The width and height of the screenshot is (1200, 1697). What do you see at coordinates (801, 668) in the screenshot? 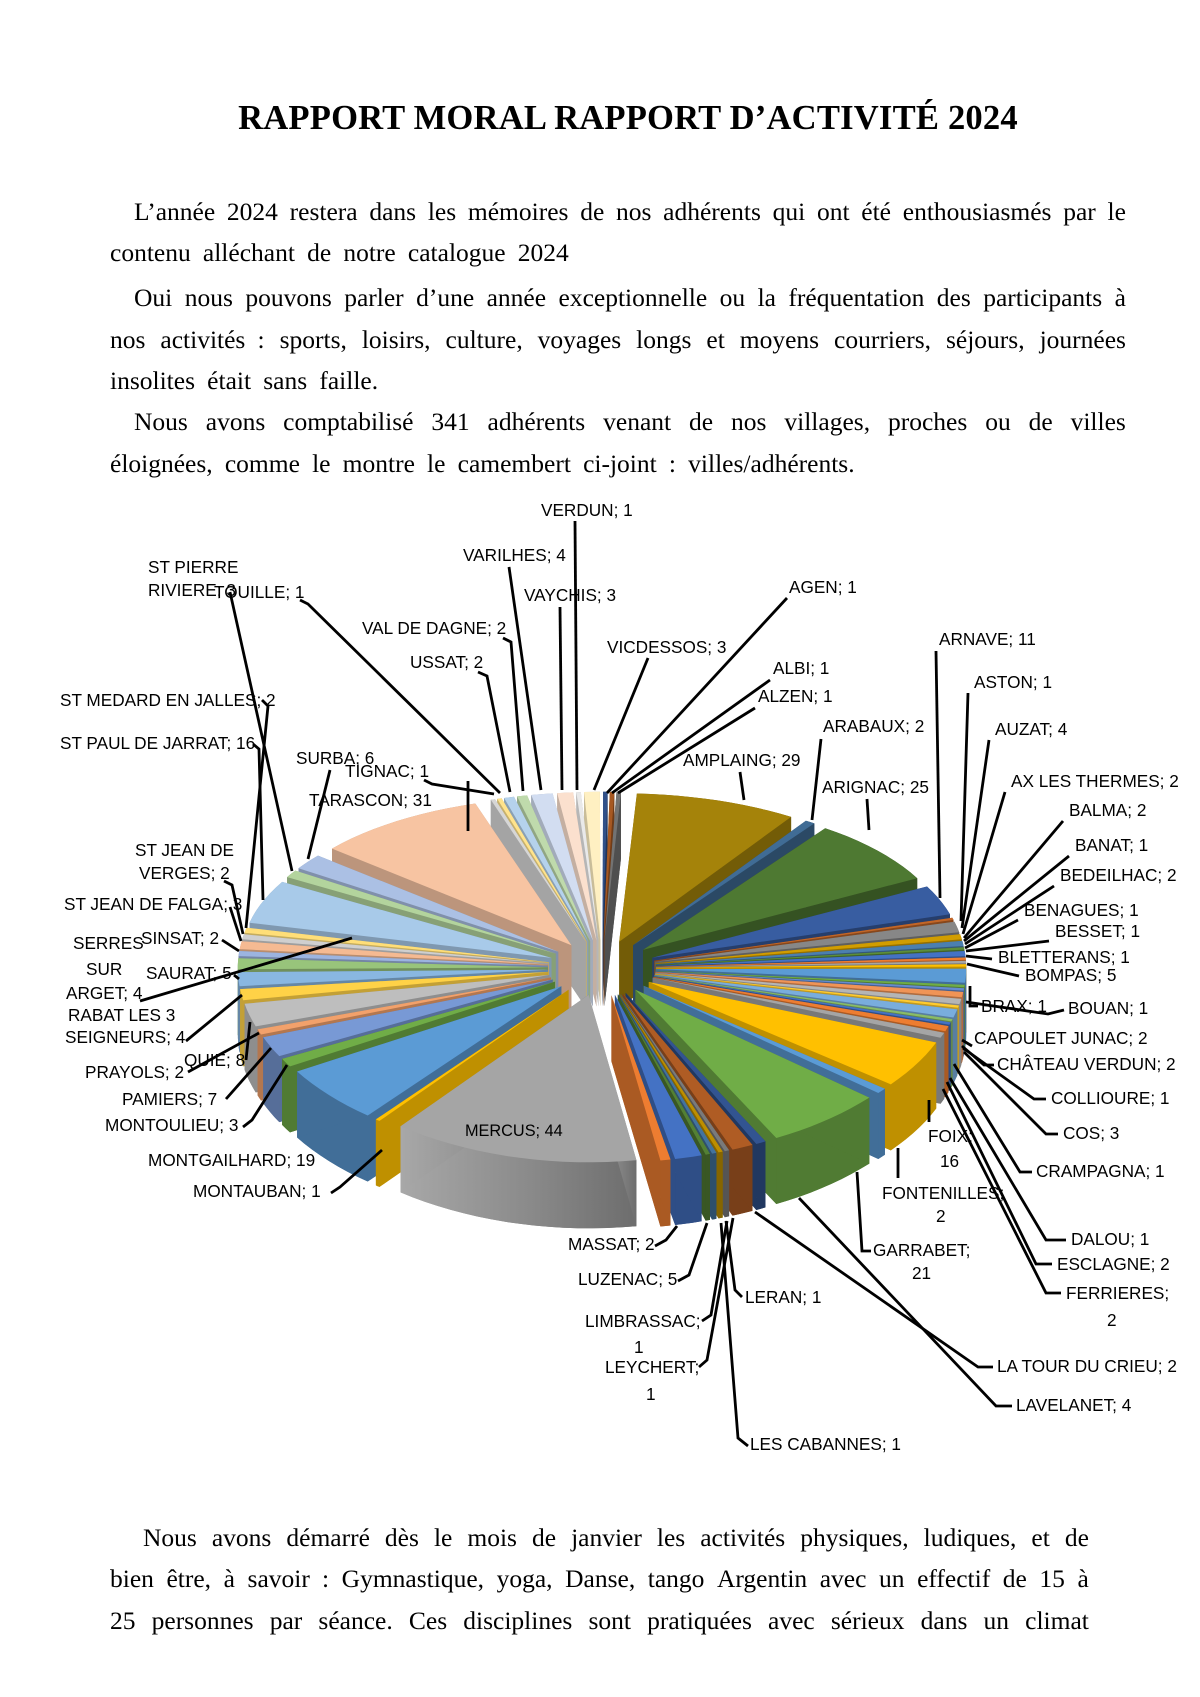
I see `svg-text: ALBI; 1` at bounding box center [801, 668].